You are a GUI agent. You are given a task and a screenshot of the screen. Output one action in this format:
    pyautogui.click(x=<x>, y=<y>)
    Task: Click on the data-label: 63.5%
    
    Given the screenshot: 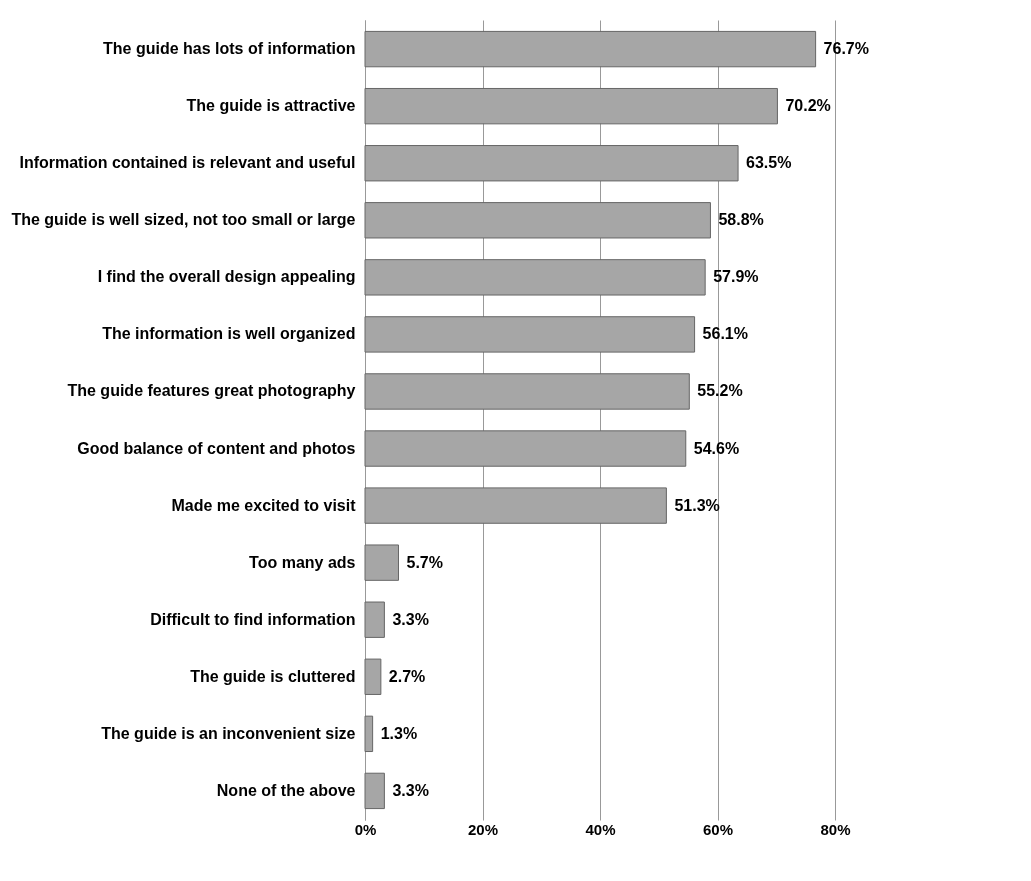 What is the action you would take?
    pyautogui.click(x=769, y=163)
    